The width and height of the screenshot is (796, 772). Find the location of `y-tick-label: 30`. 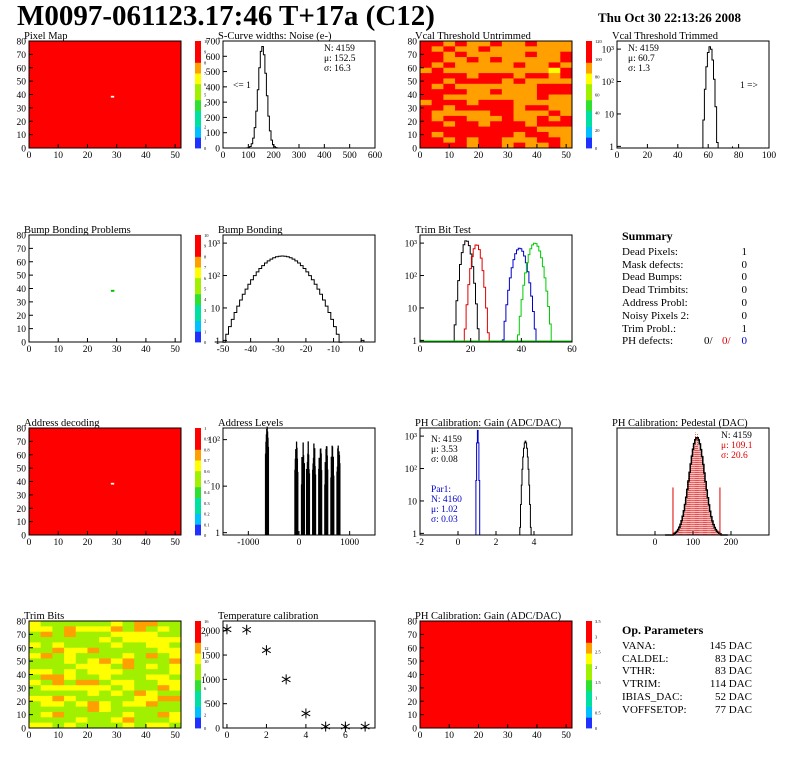

y-tick-label: 30 is located at coordinates (22, 689).